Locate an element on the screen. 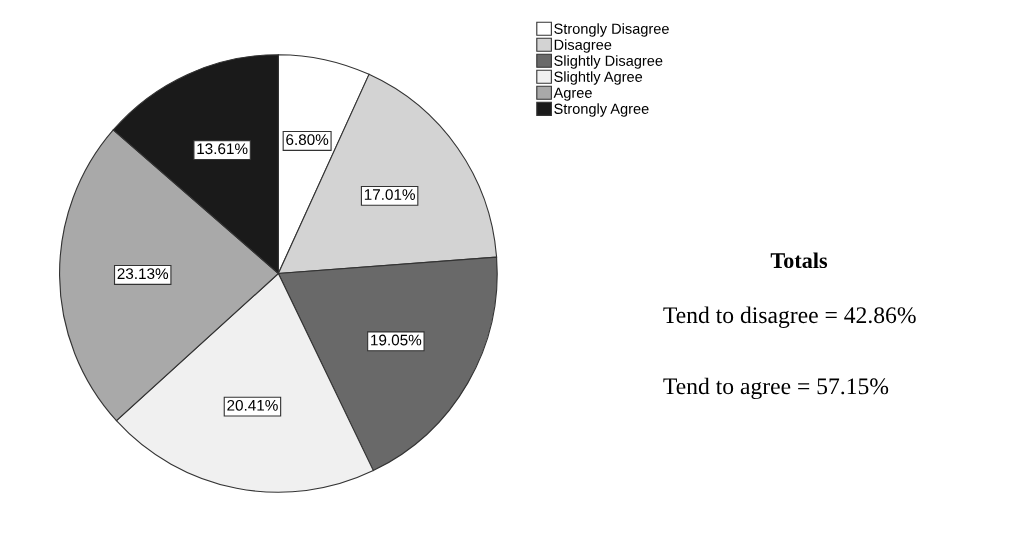 The height and width of the screenshot is (547, 1031). text: Tend to agree = 57.15% is located at coordinates (776, 388).